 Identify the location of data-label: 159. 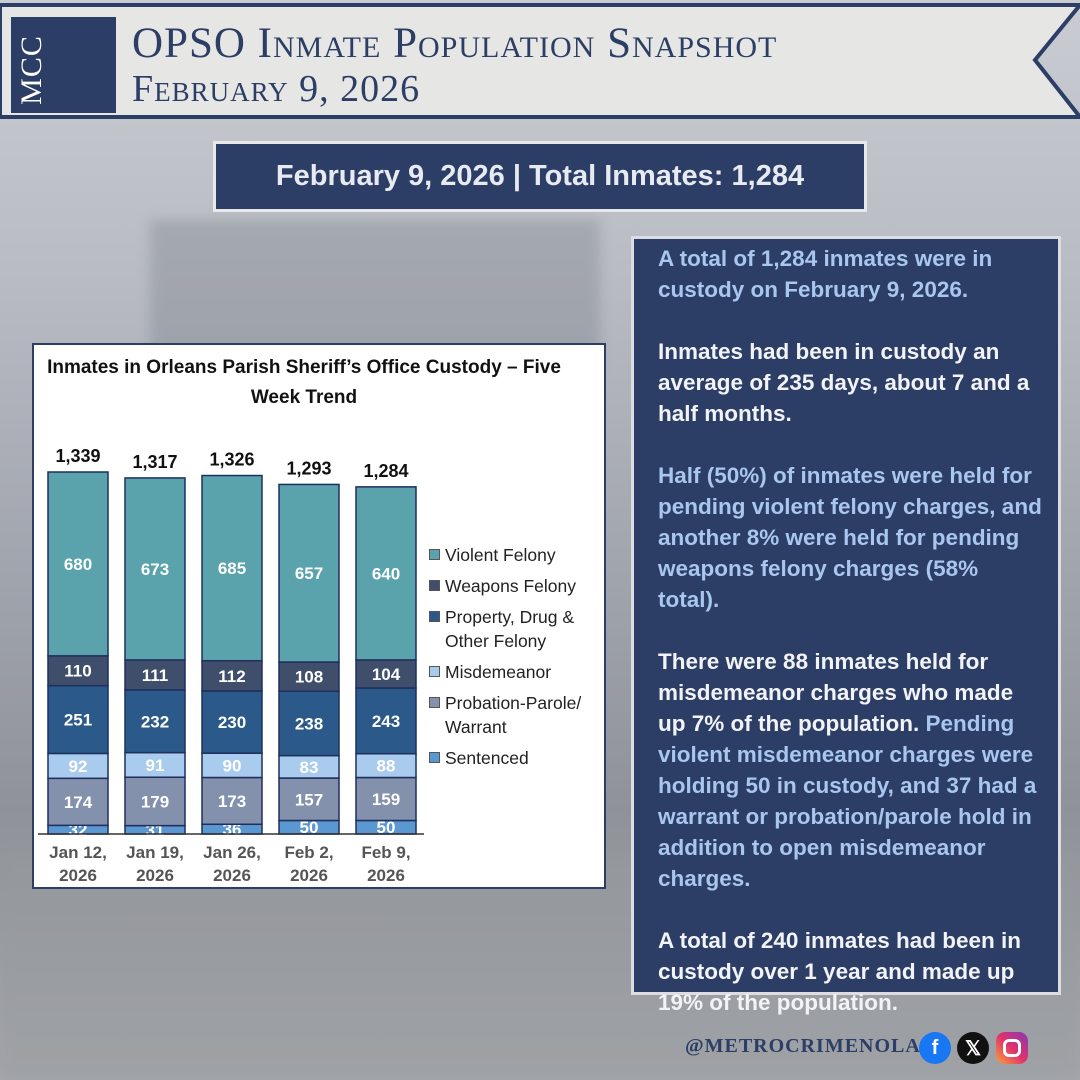
(386, 799).